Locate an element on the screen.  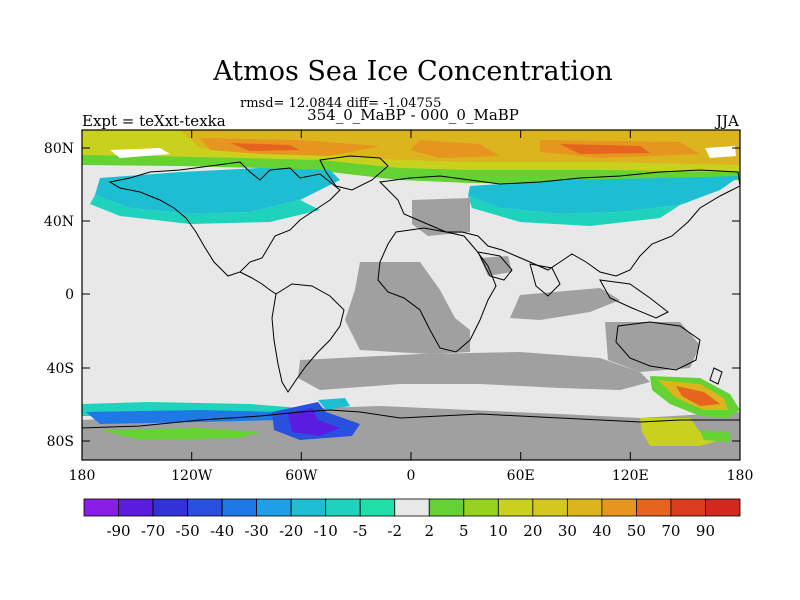
missing-southern-band is located at coordinates (474, 371).